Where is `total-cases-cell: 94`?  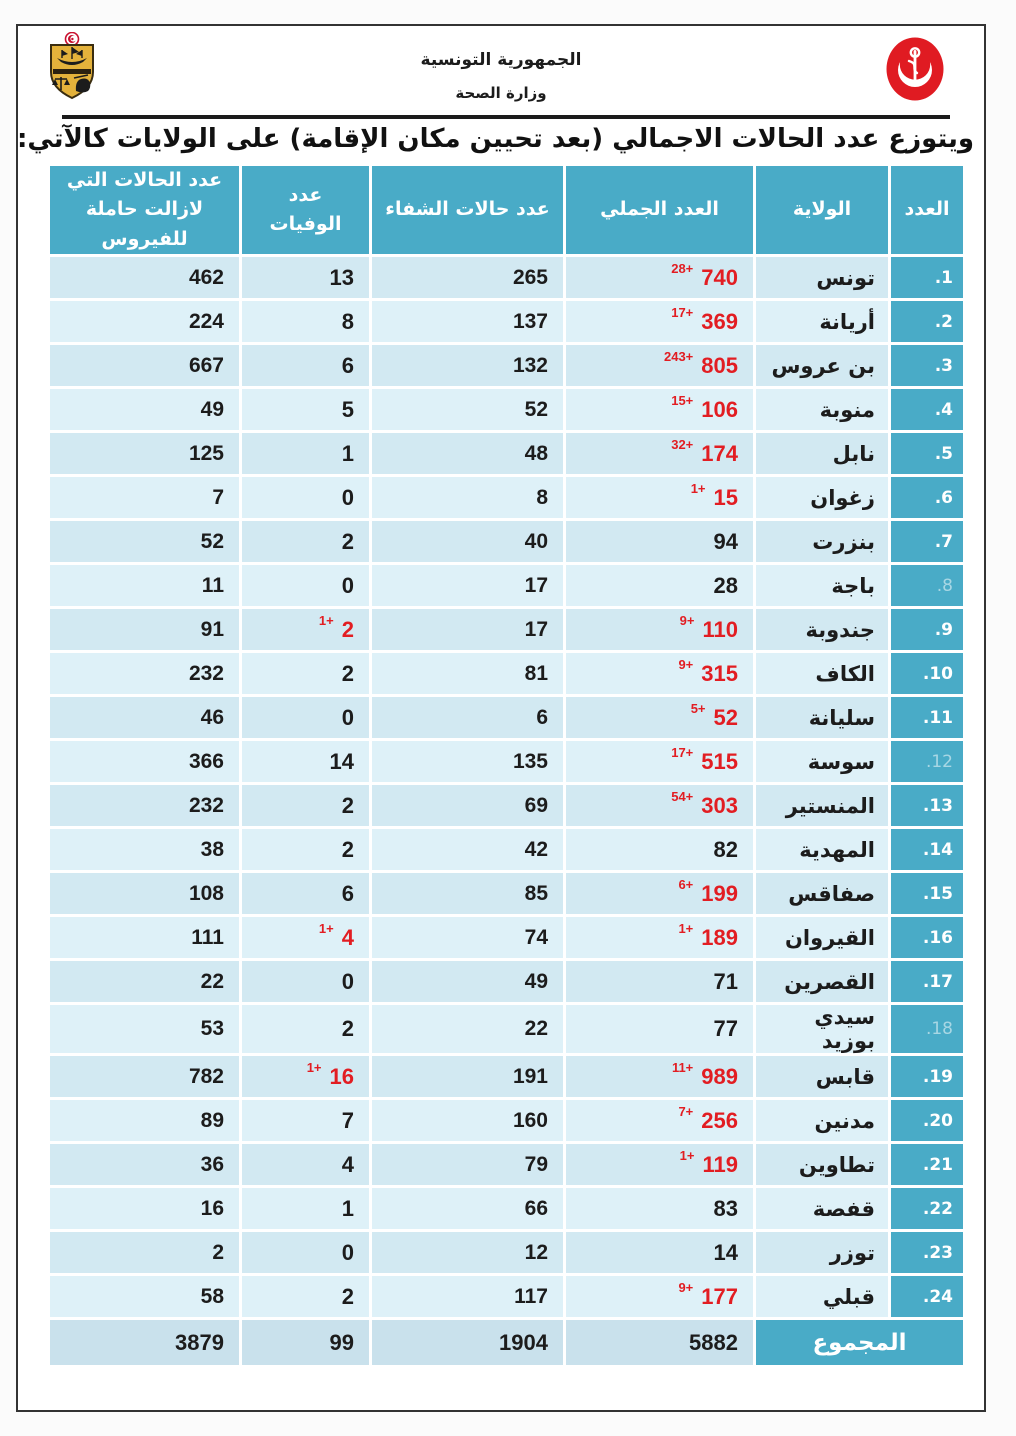 total-cases-cell: 94 is located at coordinates (659, 542).